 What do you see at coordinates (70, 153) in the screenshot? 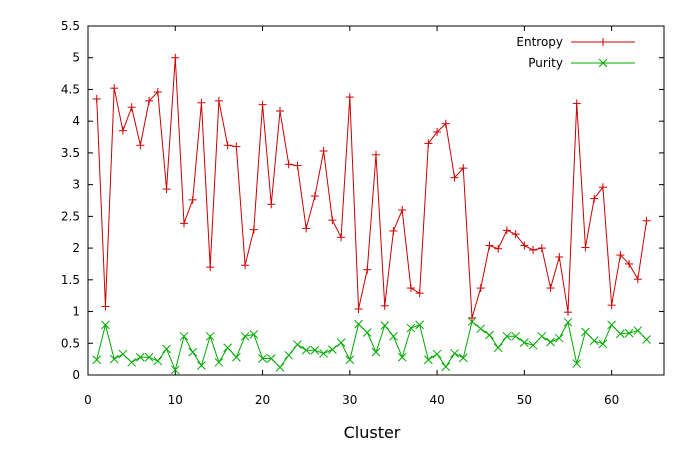
I see `y-tick-label: 3.5` at bounding box center [70, 153].